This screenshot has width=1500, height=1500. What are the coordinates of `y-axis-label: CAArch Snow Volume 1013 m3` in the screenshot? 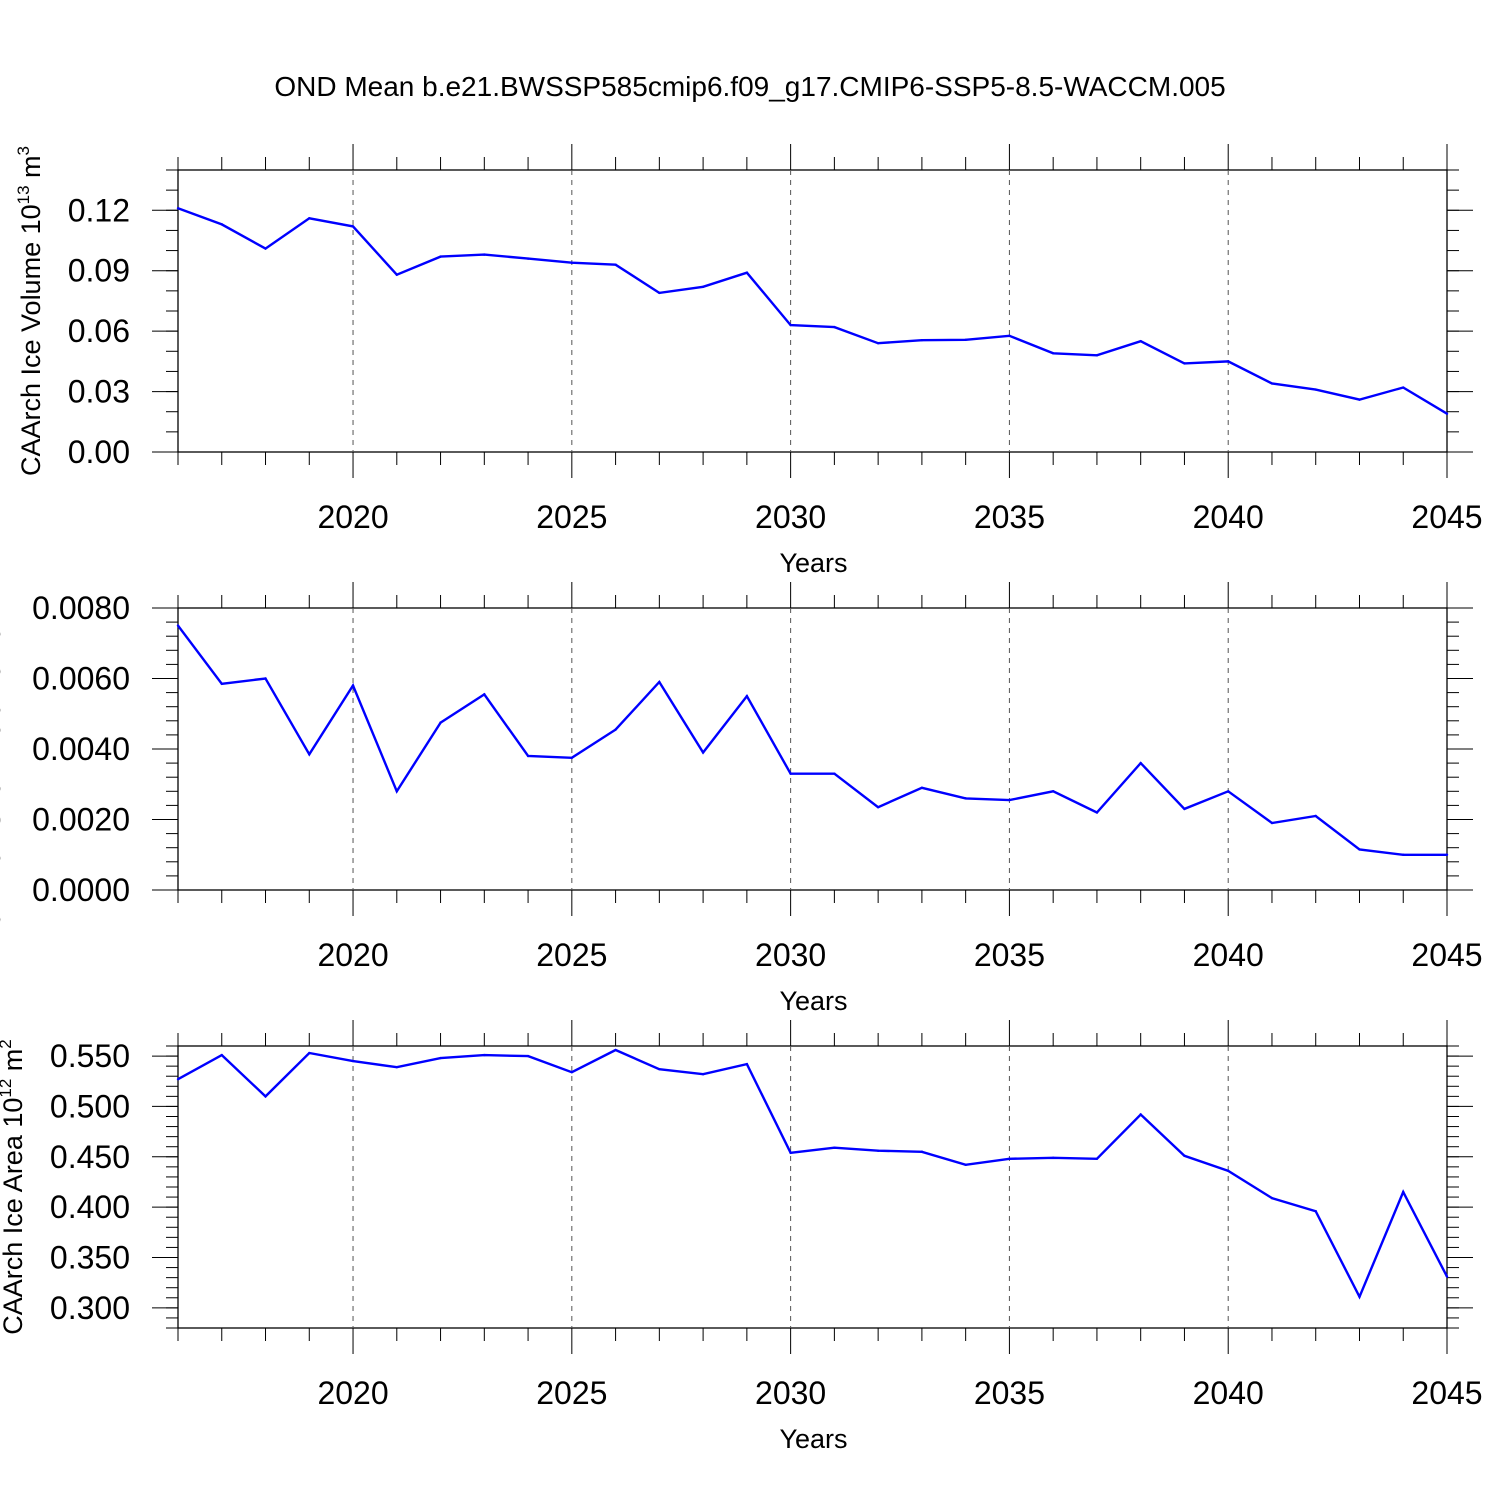 It's located at (3, 749).